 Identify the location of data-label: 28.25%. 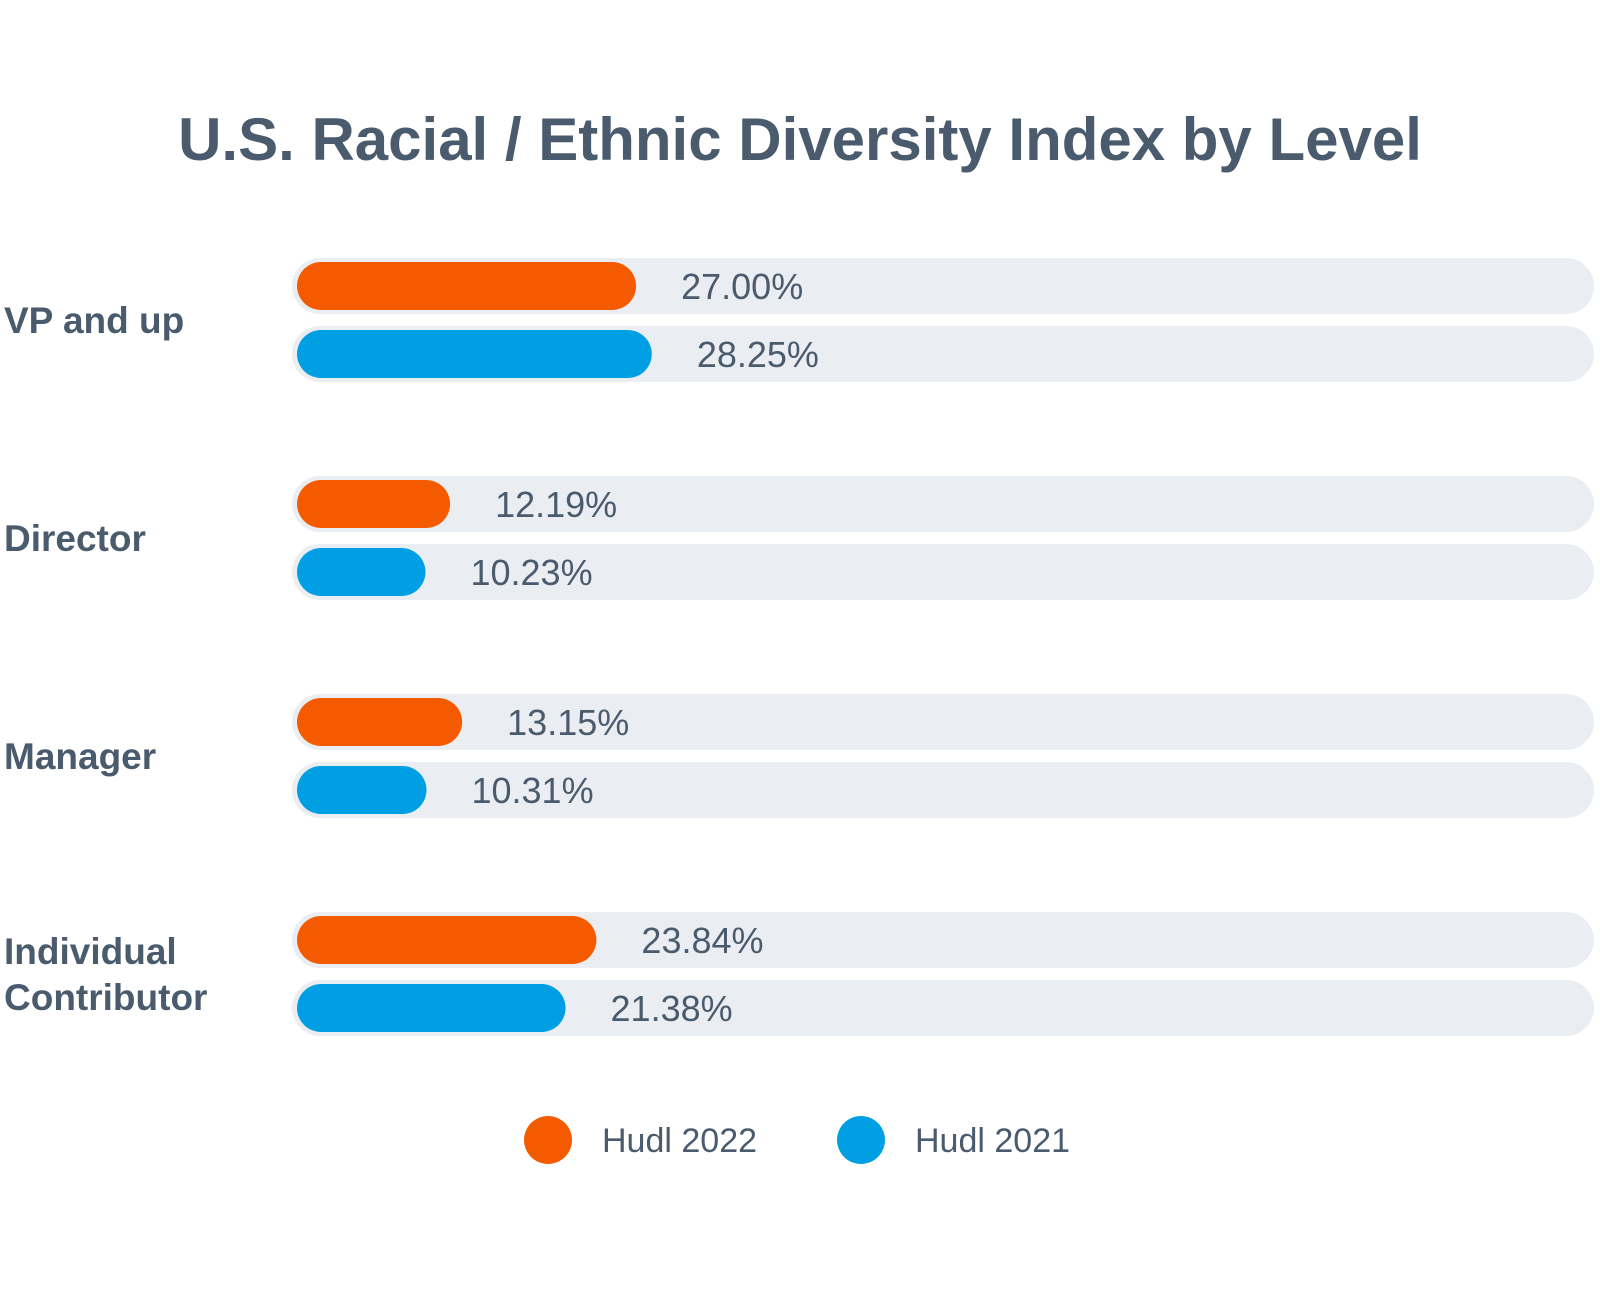
(758, 354).